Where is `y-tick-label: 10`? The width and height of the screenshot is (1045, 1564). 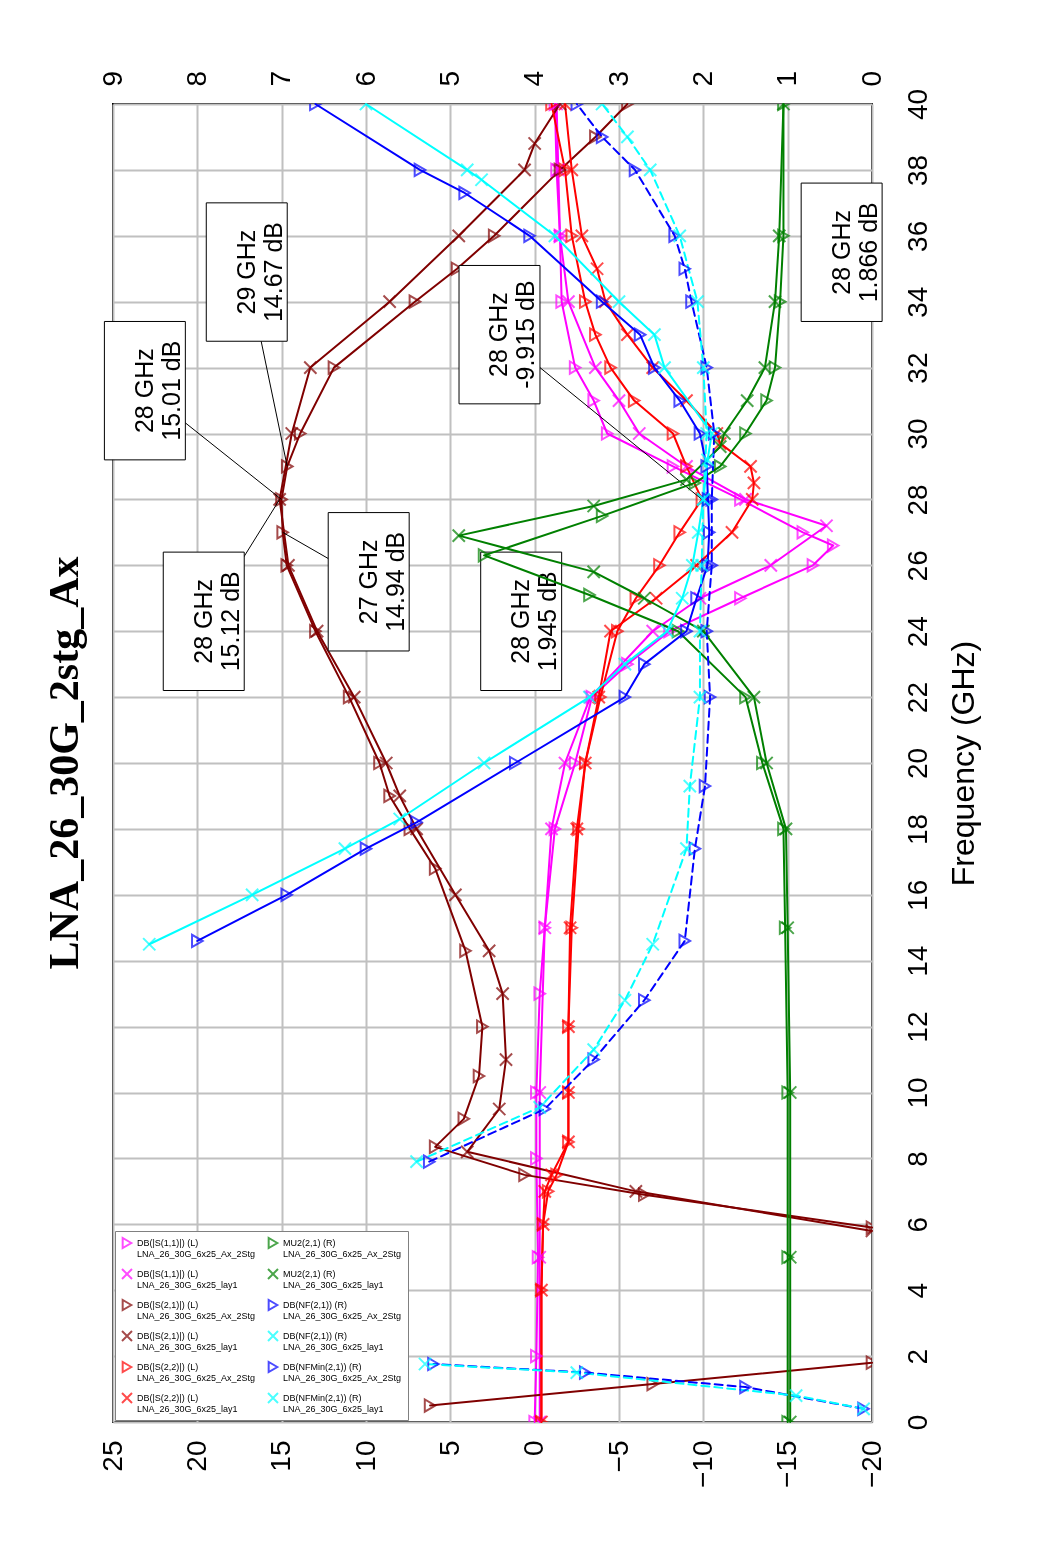
y-tick-label: 10 is located at coordinates (917, 1093).